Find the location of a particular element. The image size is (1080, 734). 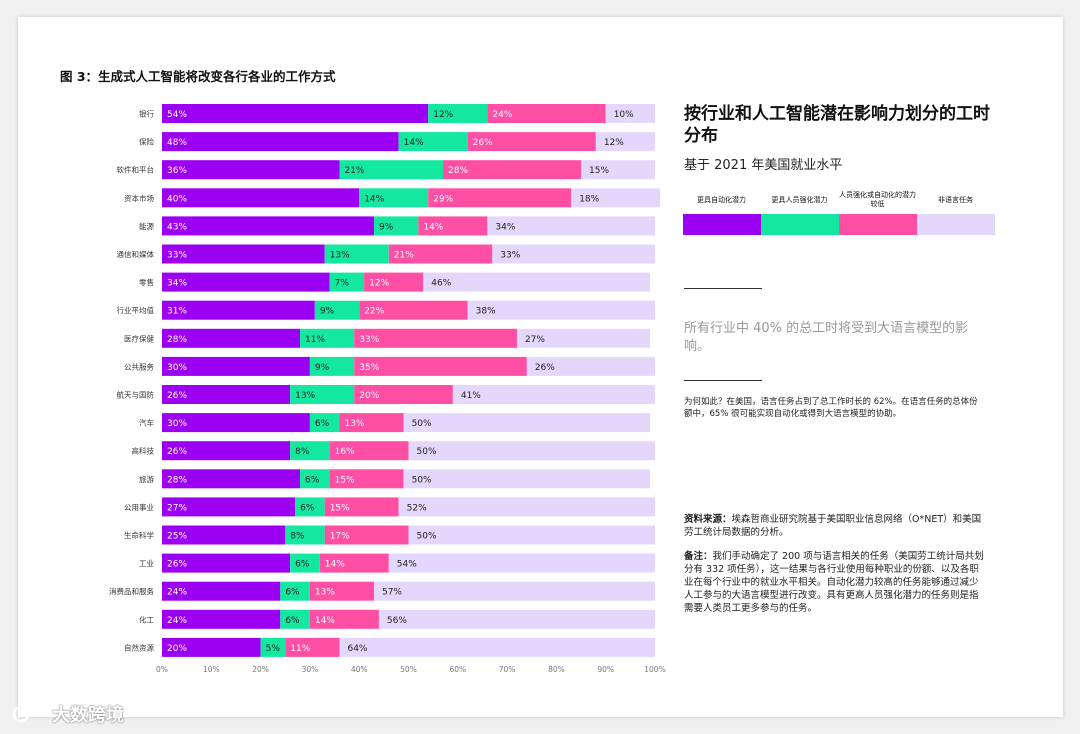

data-label: 17% is located at coordinates (340, 537).